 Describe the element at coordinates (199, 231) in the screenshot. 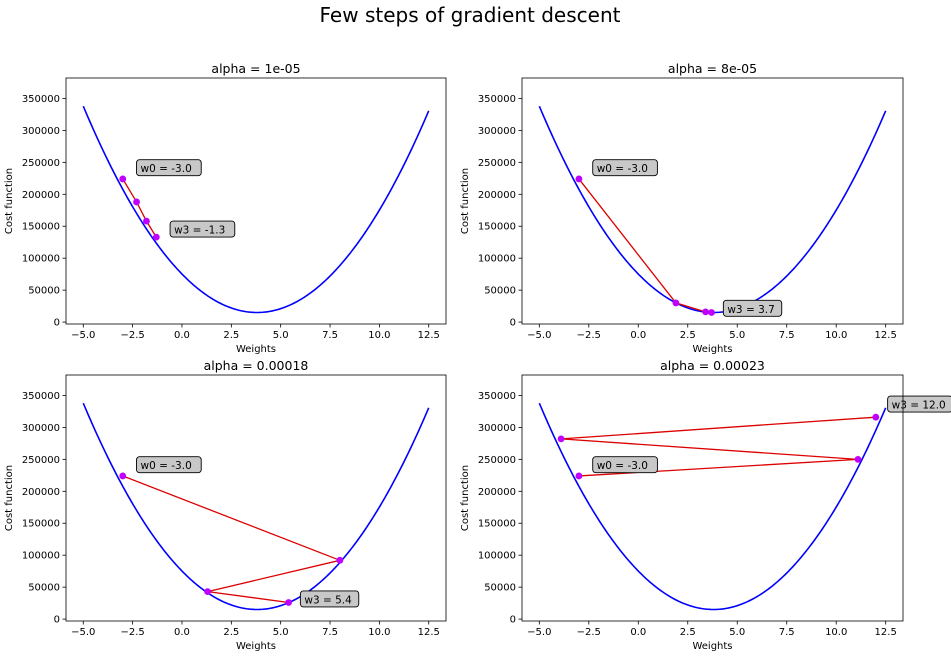

I see `annotation-label: w3 = -1.3` at that location.